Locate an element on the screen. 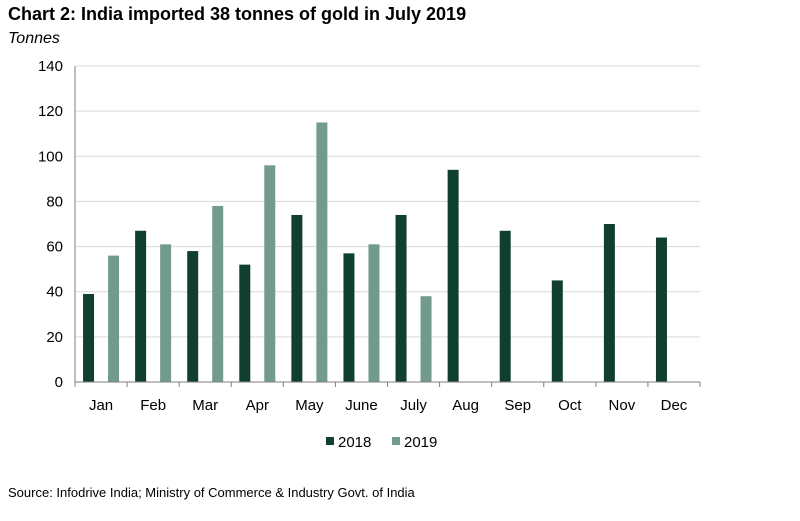 The width and height of the screenshot is (800, 521). y-tick-label: 0 is located at coordinates (59, 382).